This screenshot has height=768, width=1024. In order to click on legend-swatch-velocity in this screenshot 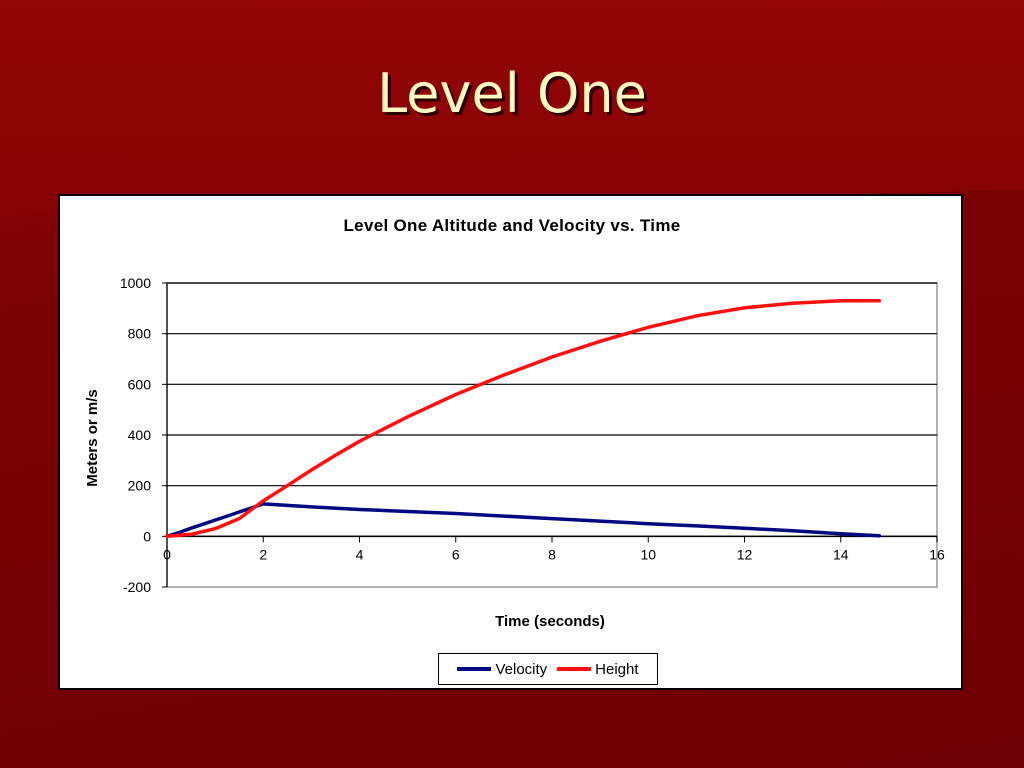, I will do `click(474, 669)`.